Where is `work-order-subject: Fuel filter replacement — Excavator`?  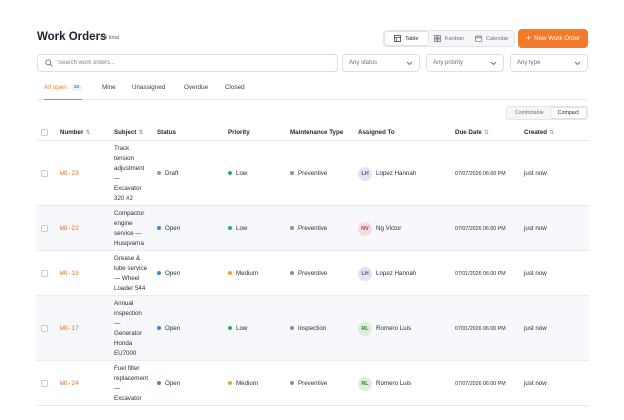 work-order-subject: Fuel filter replacement — Excavator is located at coordinates (134, 384).